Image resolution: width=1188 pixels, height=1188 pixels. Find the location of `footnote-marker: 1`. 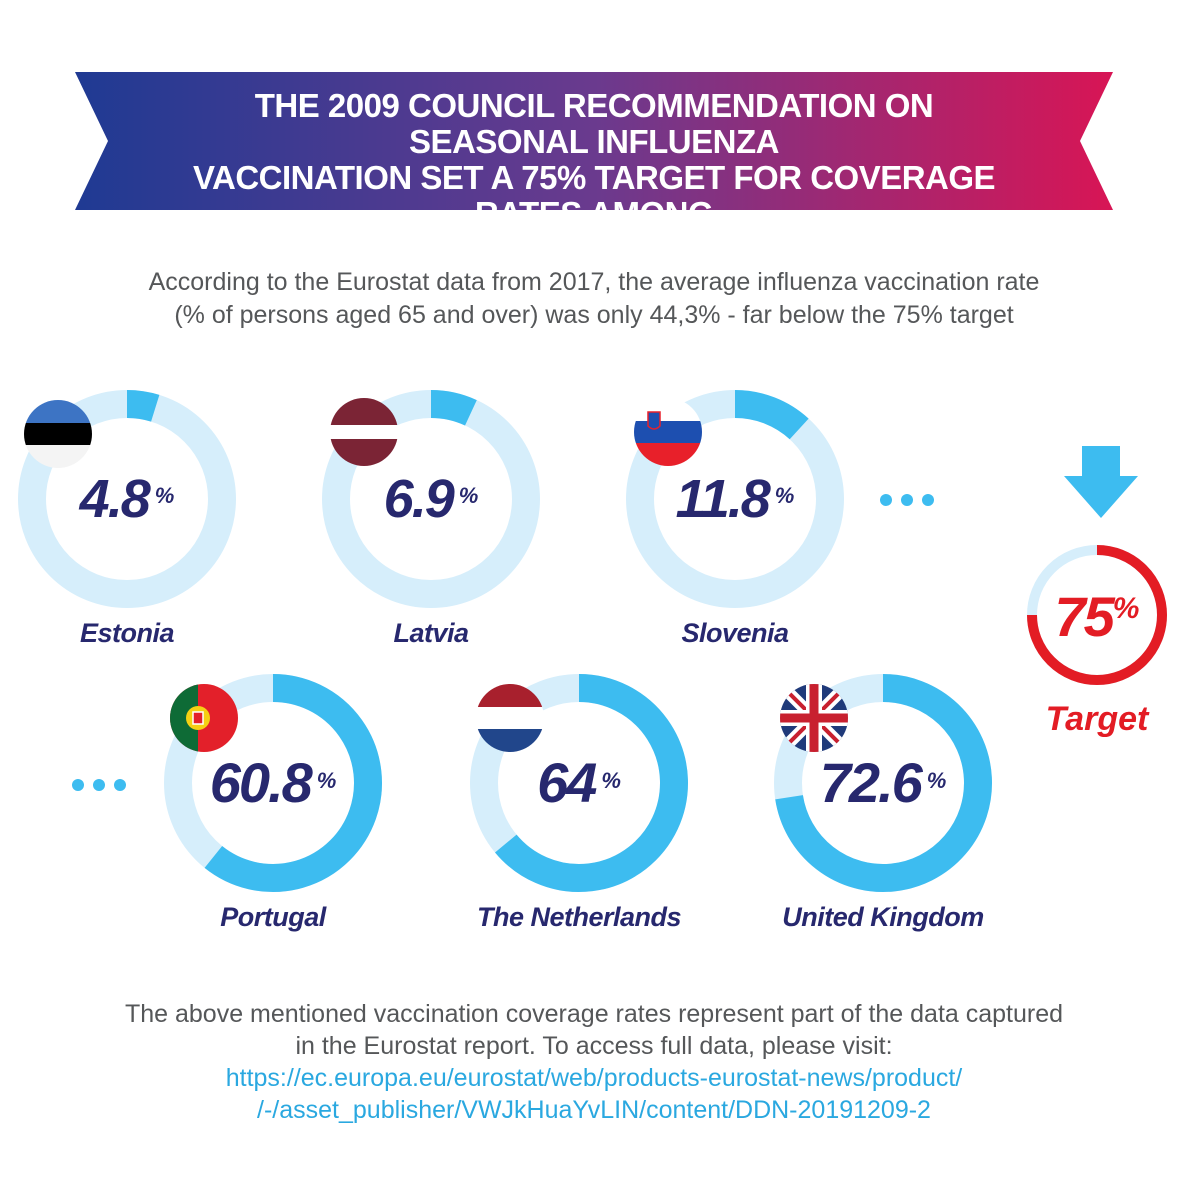

footnote-marker: 1 is located at coordinates (870, 247).